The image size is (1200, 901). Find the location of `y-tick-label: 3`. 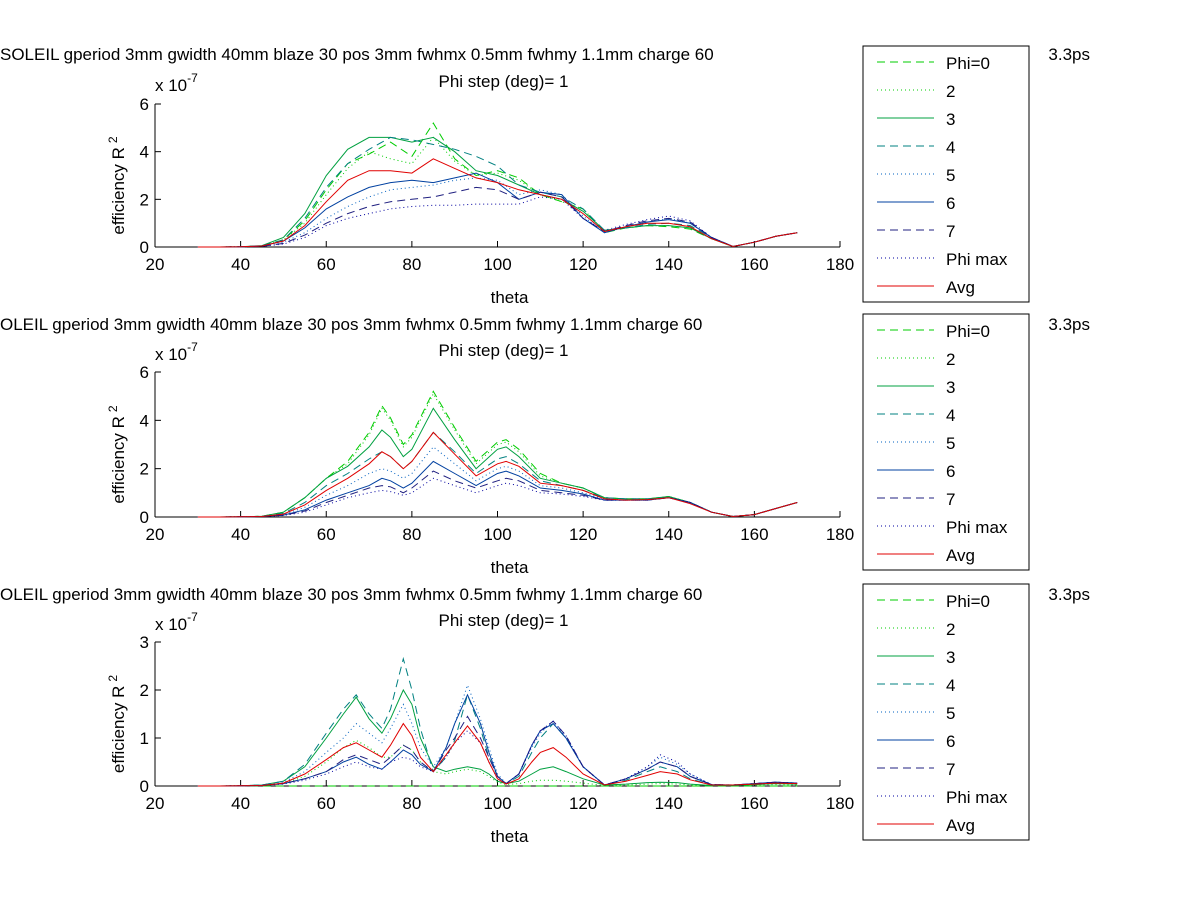

y-tick-label: 3 is located at coordinates (144, 642).